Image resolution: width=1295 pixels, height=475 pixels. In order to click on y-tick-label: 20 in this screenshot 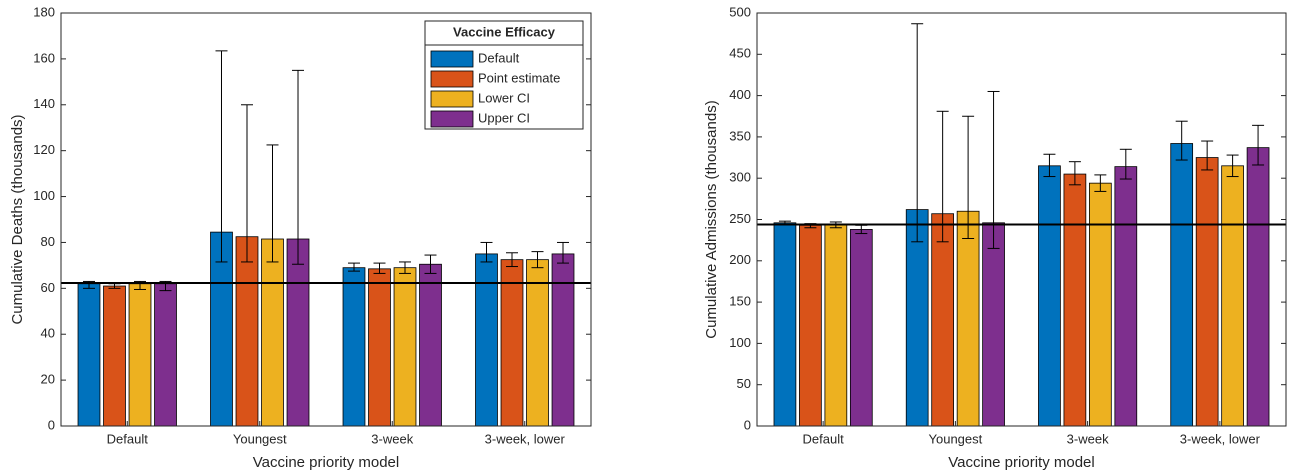, I will do `click(48, 379)`.